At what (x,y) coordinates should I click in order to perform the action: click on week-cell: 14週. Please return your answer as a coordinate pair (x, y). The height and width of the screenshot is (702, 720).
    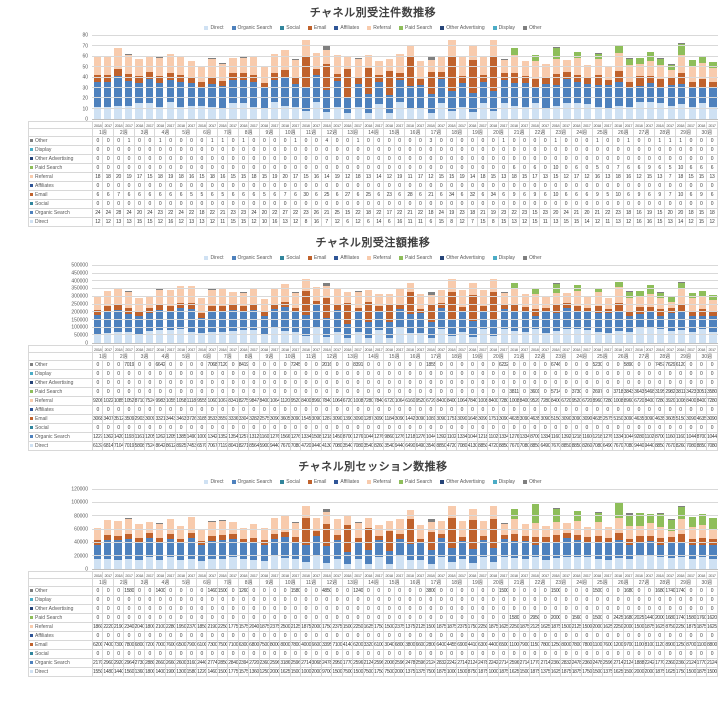
    Looking at the image, I should click on (373, 132).